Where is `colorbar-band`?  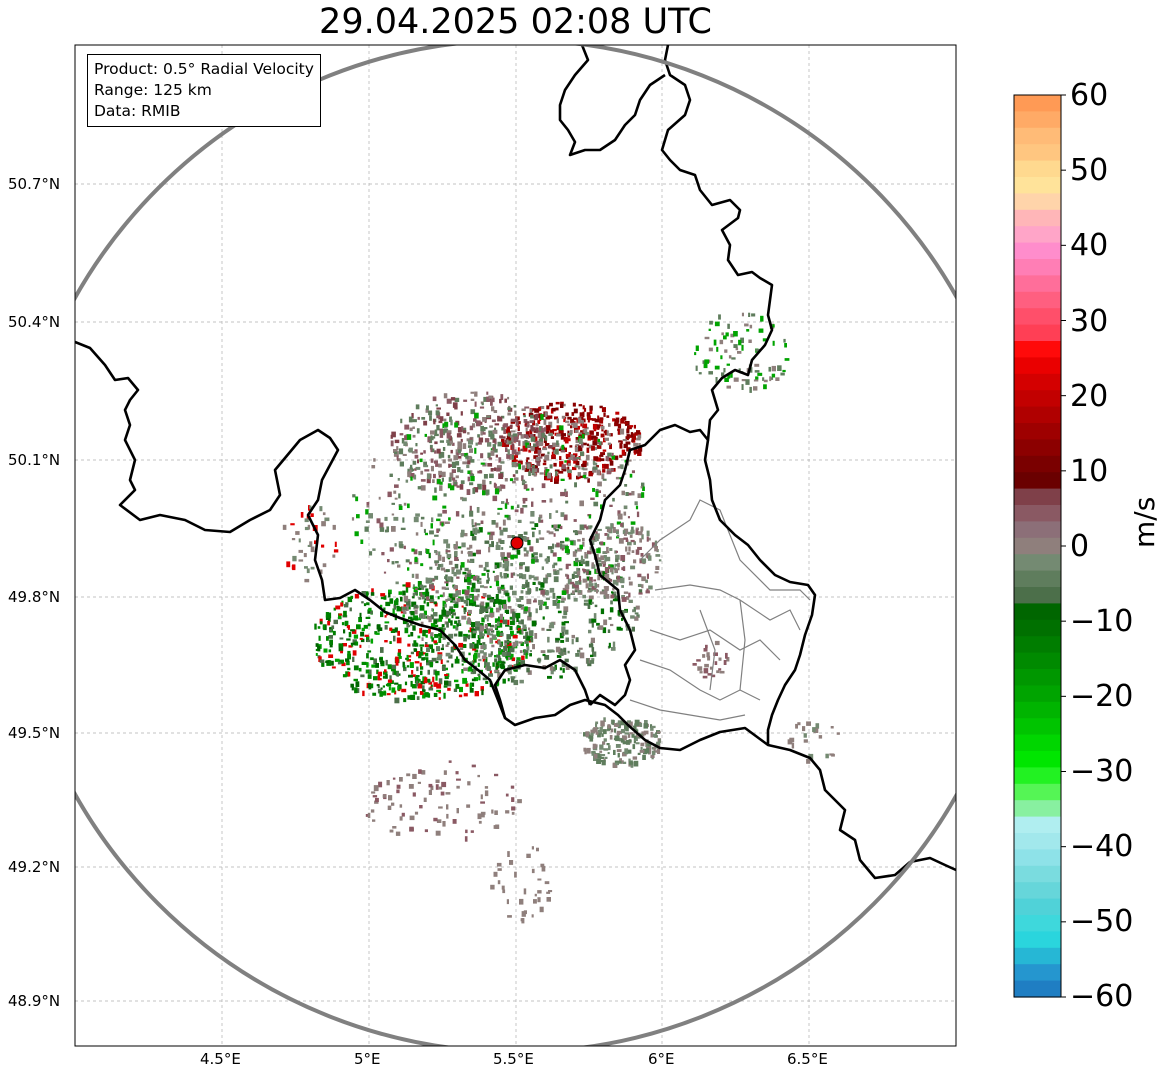 colorbar-band is located at coordinates (1037, 136).